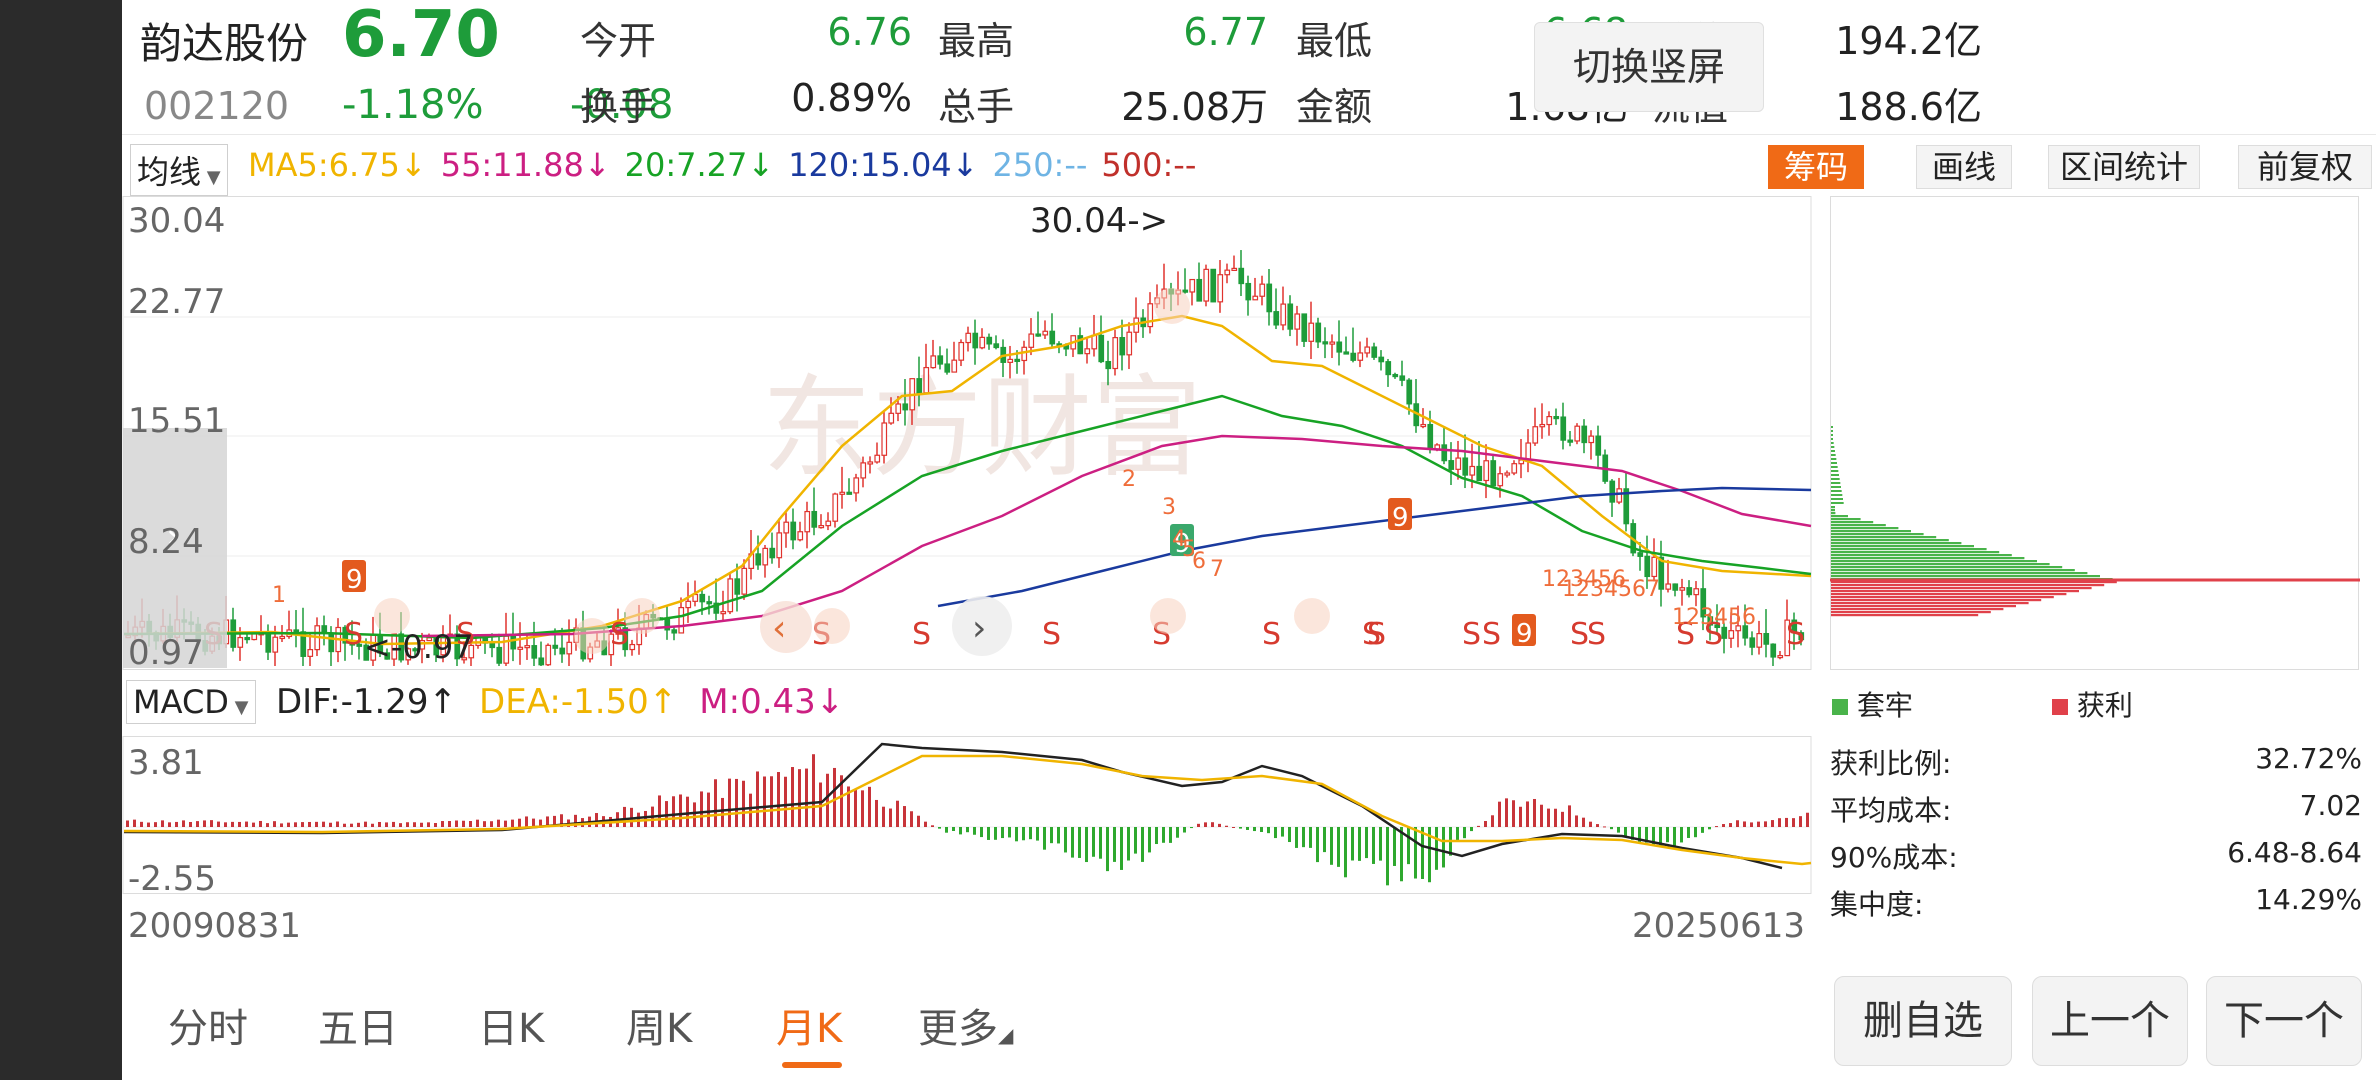  I want to click on stock-code: 002120, so click(217, 106).